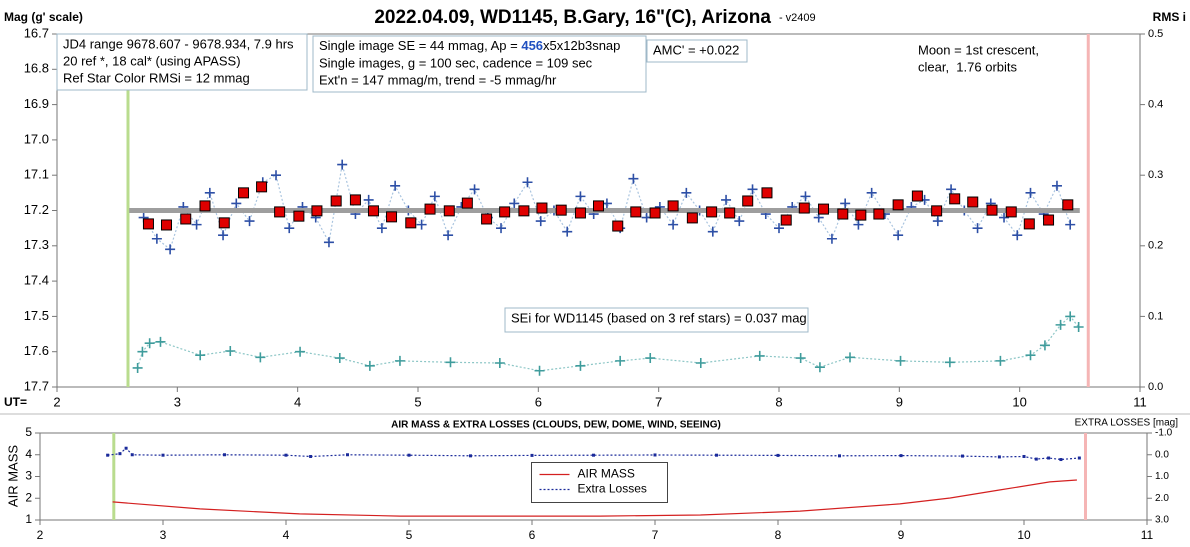 This screenshot has height=547, width=1190. Describe the element at coordinates (1164, 433) in the screenshot. I see `y2-tick-label: -1.0` at that location.